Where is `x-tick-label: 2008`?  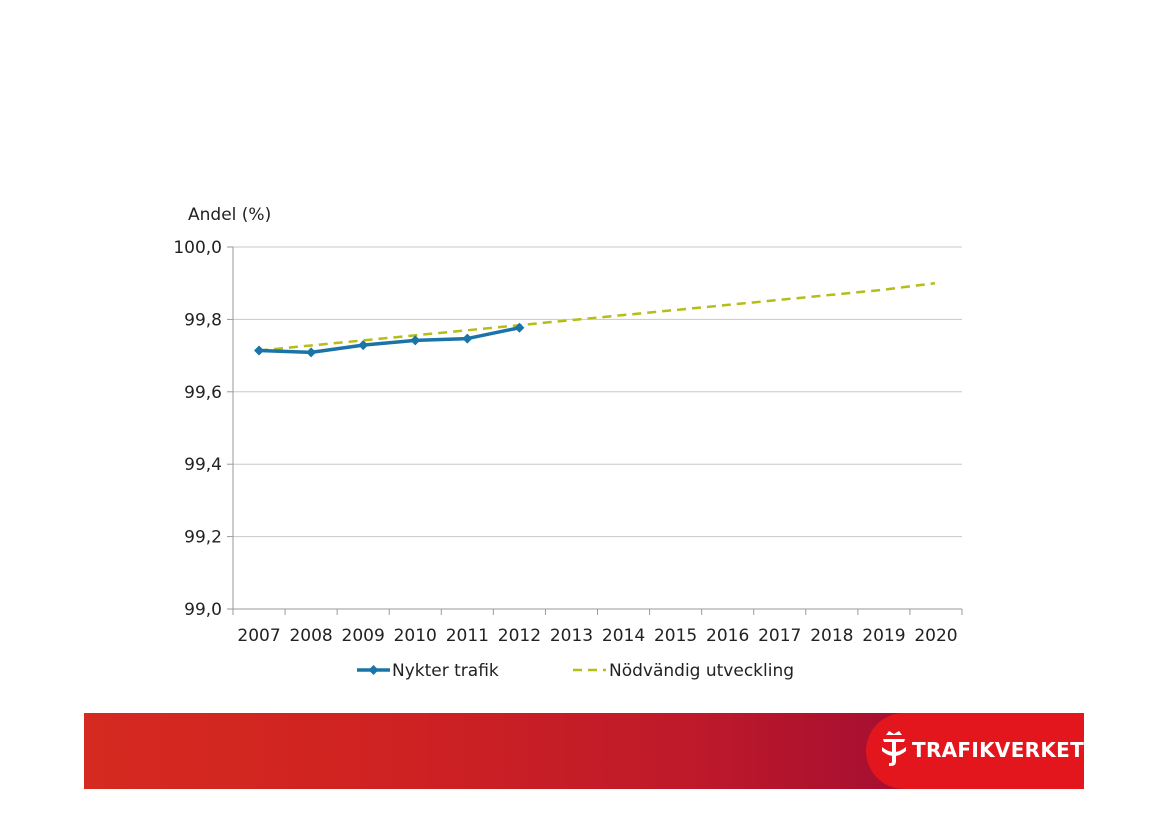
x-tick-label: 2008 is located at coordinates (310, 636).